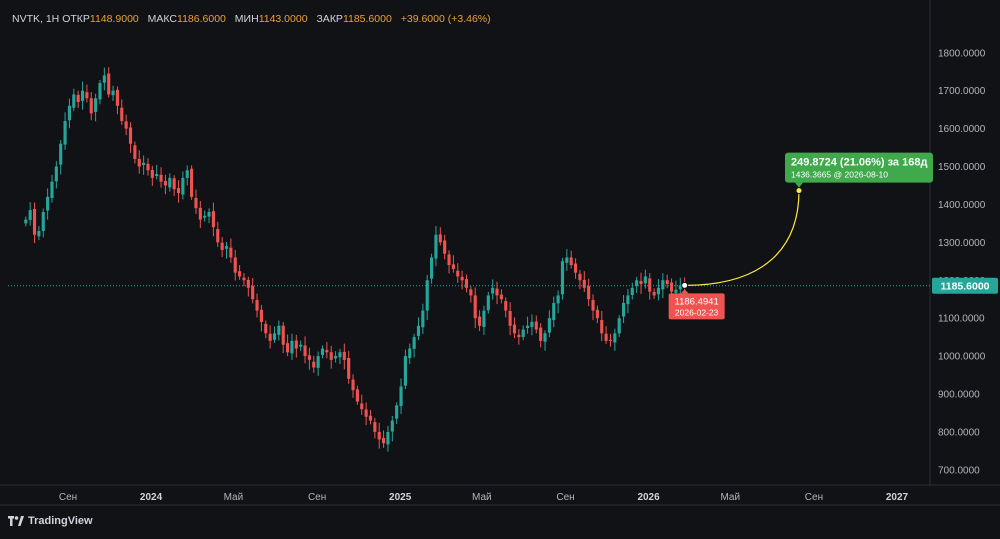 The height and width of the screenshot is (539, 1000). I want to click on projection-end-point, so click(799, 191).